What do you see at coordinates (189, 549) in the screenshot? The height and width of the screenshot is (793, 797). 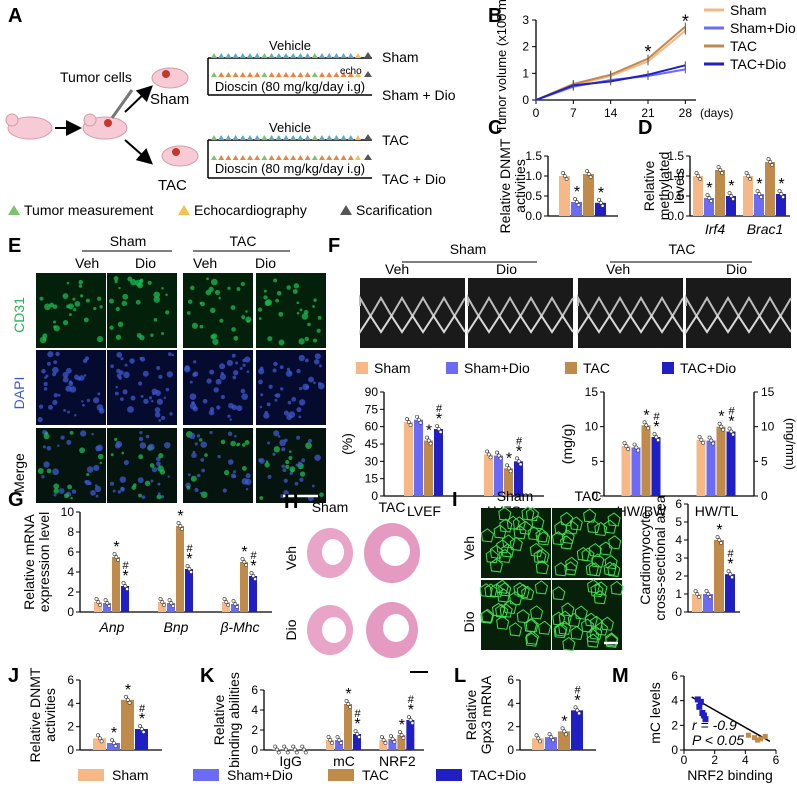 I see `significance-hash: #` at bounding box center [189, 549].